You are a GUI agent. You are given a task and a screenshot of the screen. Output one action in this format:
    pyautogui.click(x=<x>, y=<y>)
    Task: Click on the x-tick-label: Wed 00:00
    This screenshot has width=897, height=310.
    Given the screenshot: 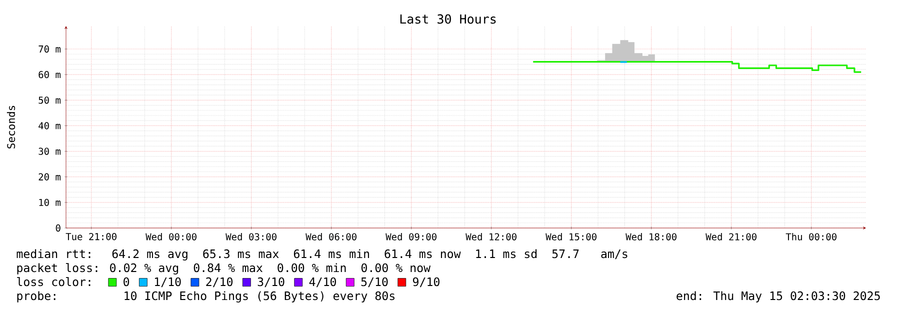 What is the action you would take?
    pyautogui.click(x=171, y=236)
    